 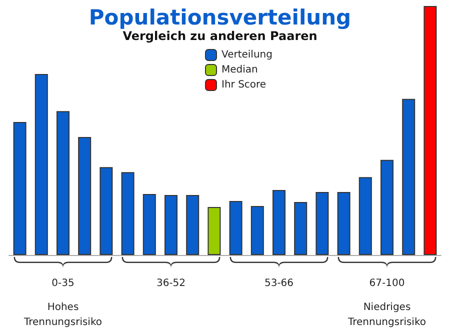 I want to click on legend-label: Verteilung, so click(x=247, y=55).